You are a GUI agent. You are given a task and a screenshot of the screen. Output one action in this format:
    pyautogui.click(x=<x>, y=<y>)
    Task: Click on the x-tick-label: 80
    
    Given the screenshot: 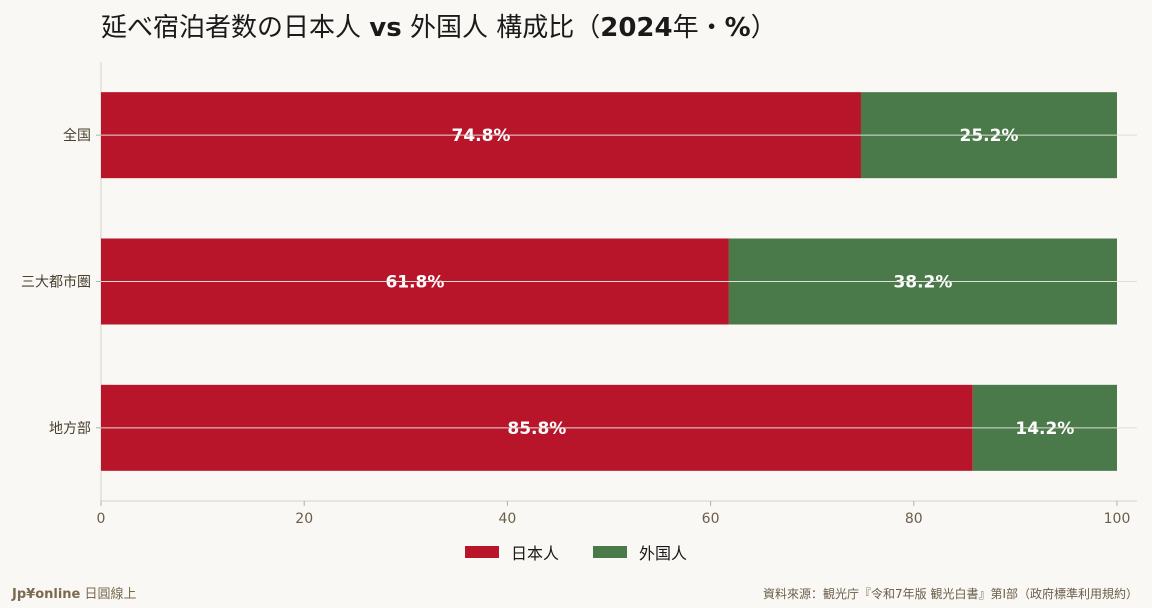 What is the action you would take?
    pyautogui.click(x=914, y=519)
    